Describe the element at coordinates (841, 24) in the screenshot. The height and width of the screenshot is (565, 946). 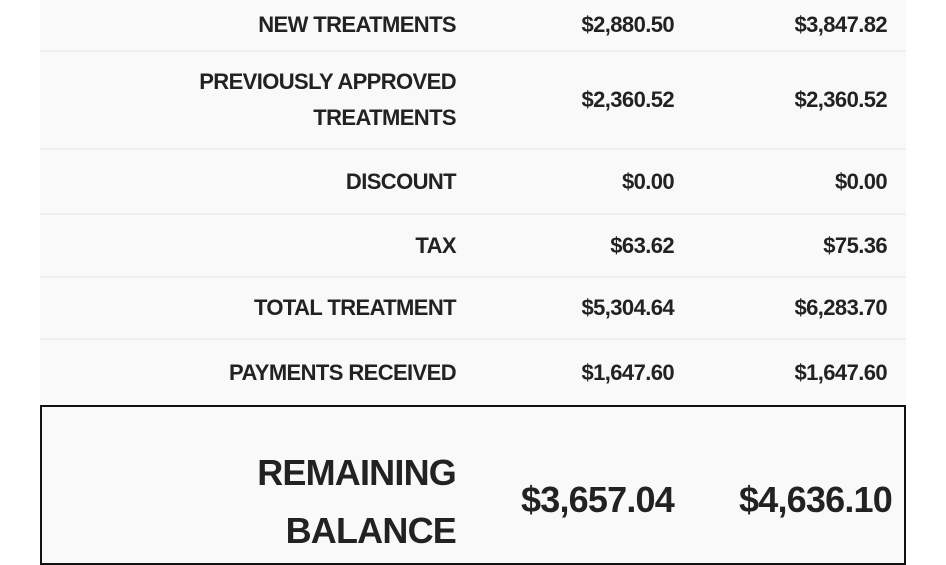
I see `row-value-2: $3,847.82` at that location.